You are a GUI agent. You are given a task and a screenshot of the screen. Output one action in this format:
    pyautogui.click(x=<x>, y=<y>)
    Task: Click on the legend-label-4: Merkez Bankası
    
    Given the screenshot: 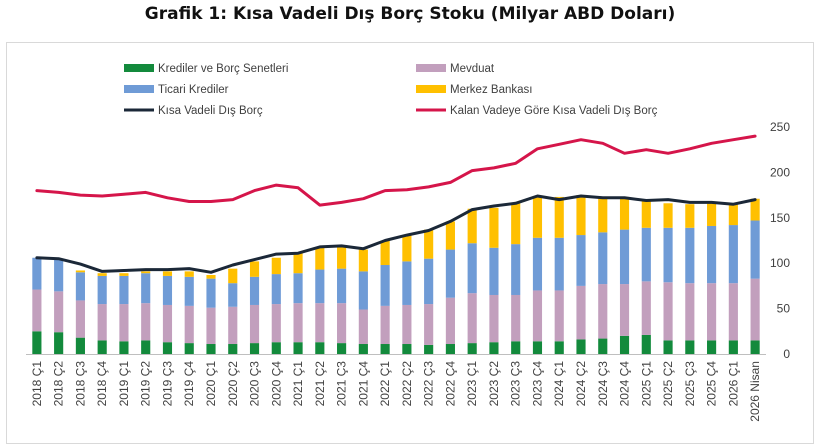 What is the action you would take?
    pyautogui.click(x=491, y=90)
    